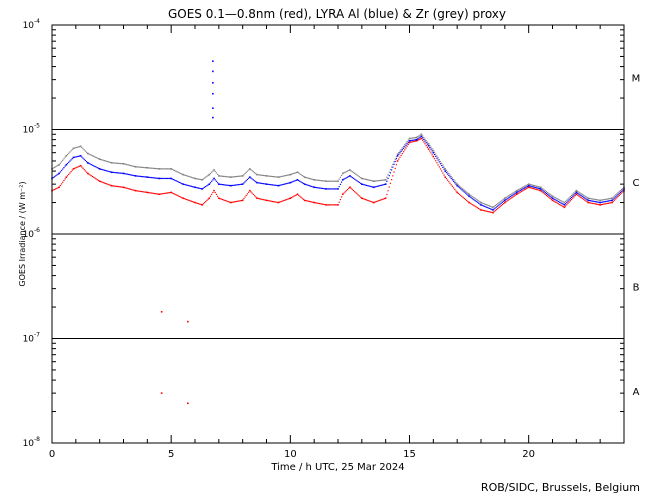  Describe the element at coordinates (37, 21) in the screenshot. I see `y-tick-exponent: -4` at that location.